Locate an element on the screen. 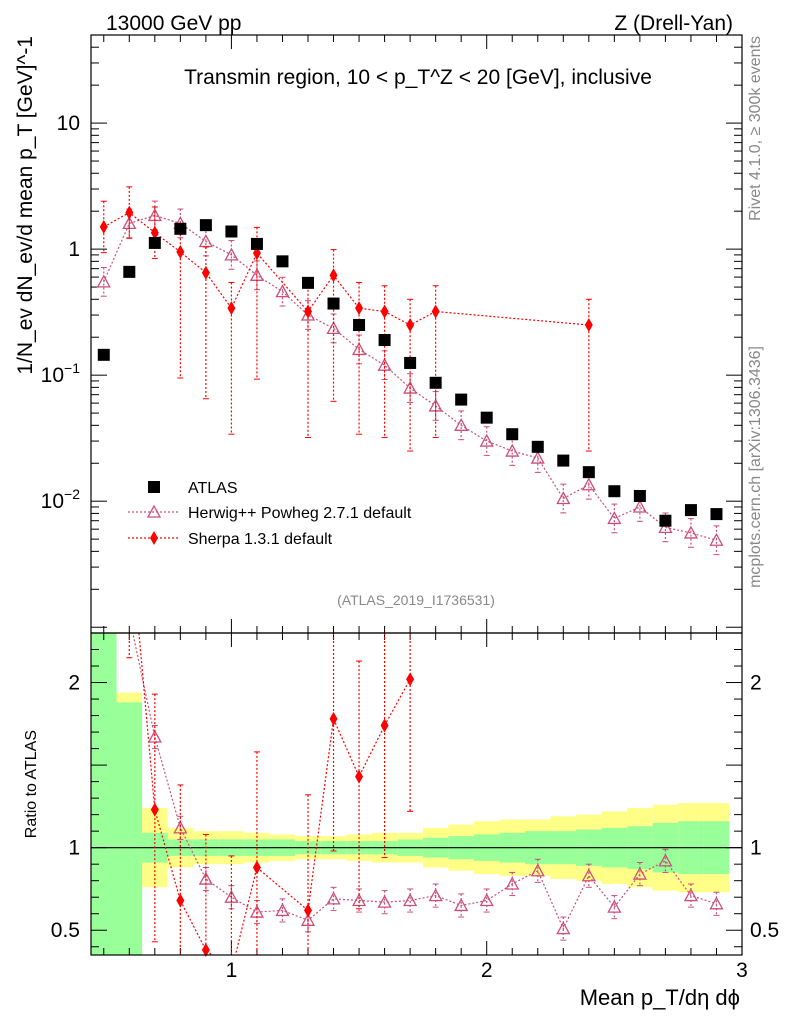  header-right: Z (Drell-Yan) is located at coordinates (673, 23).